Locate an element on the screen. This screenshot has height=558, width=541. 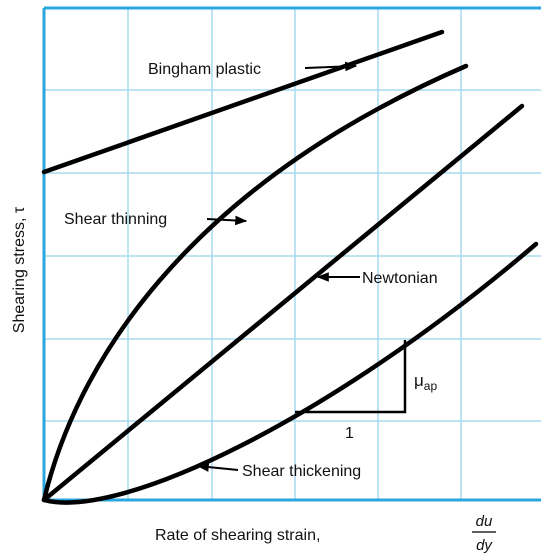
slope-rise: μap is located at coordinates (425, 382).